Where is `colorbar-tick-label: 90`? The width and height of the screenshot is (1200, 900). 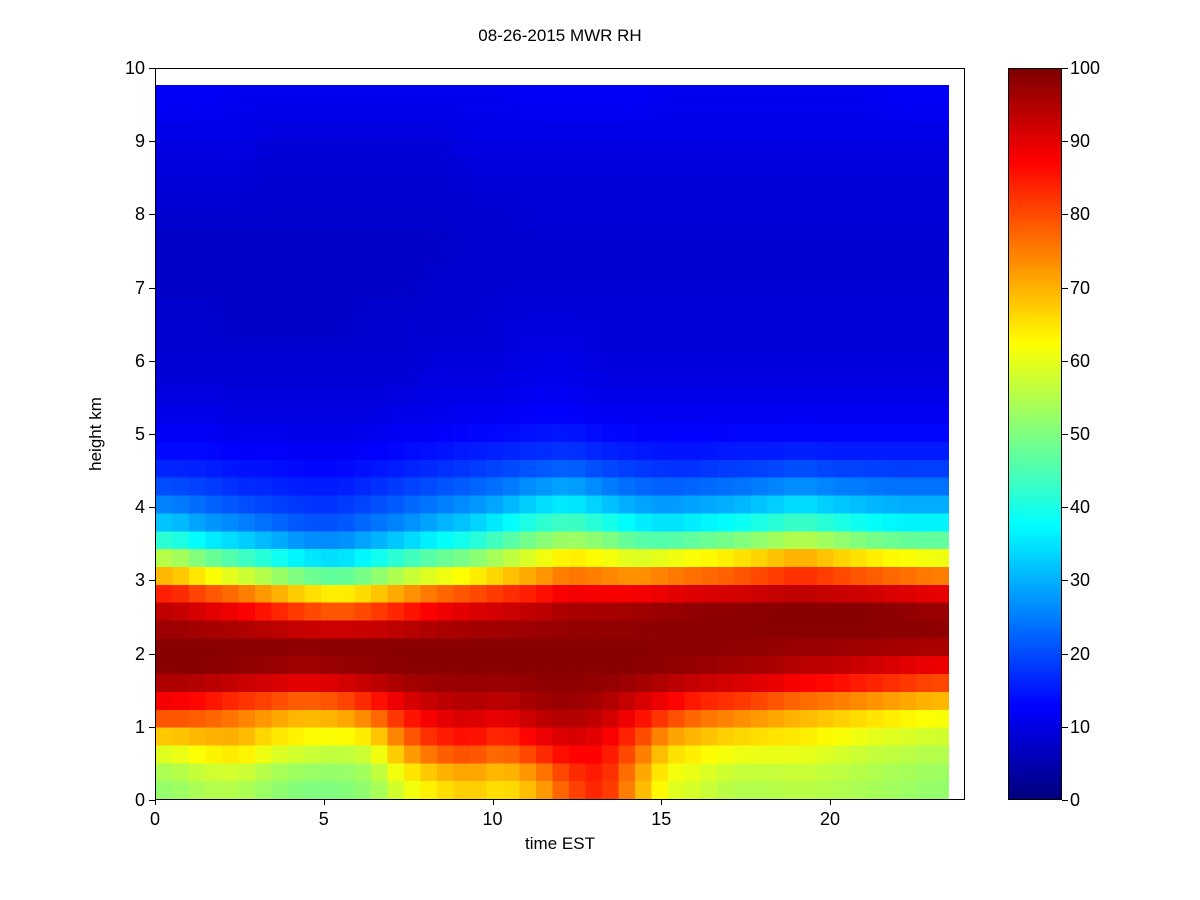 colorbar-tick-label: 90 is located at coordinates (1080, 141).